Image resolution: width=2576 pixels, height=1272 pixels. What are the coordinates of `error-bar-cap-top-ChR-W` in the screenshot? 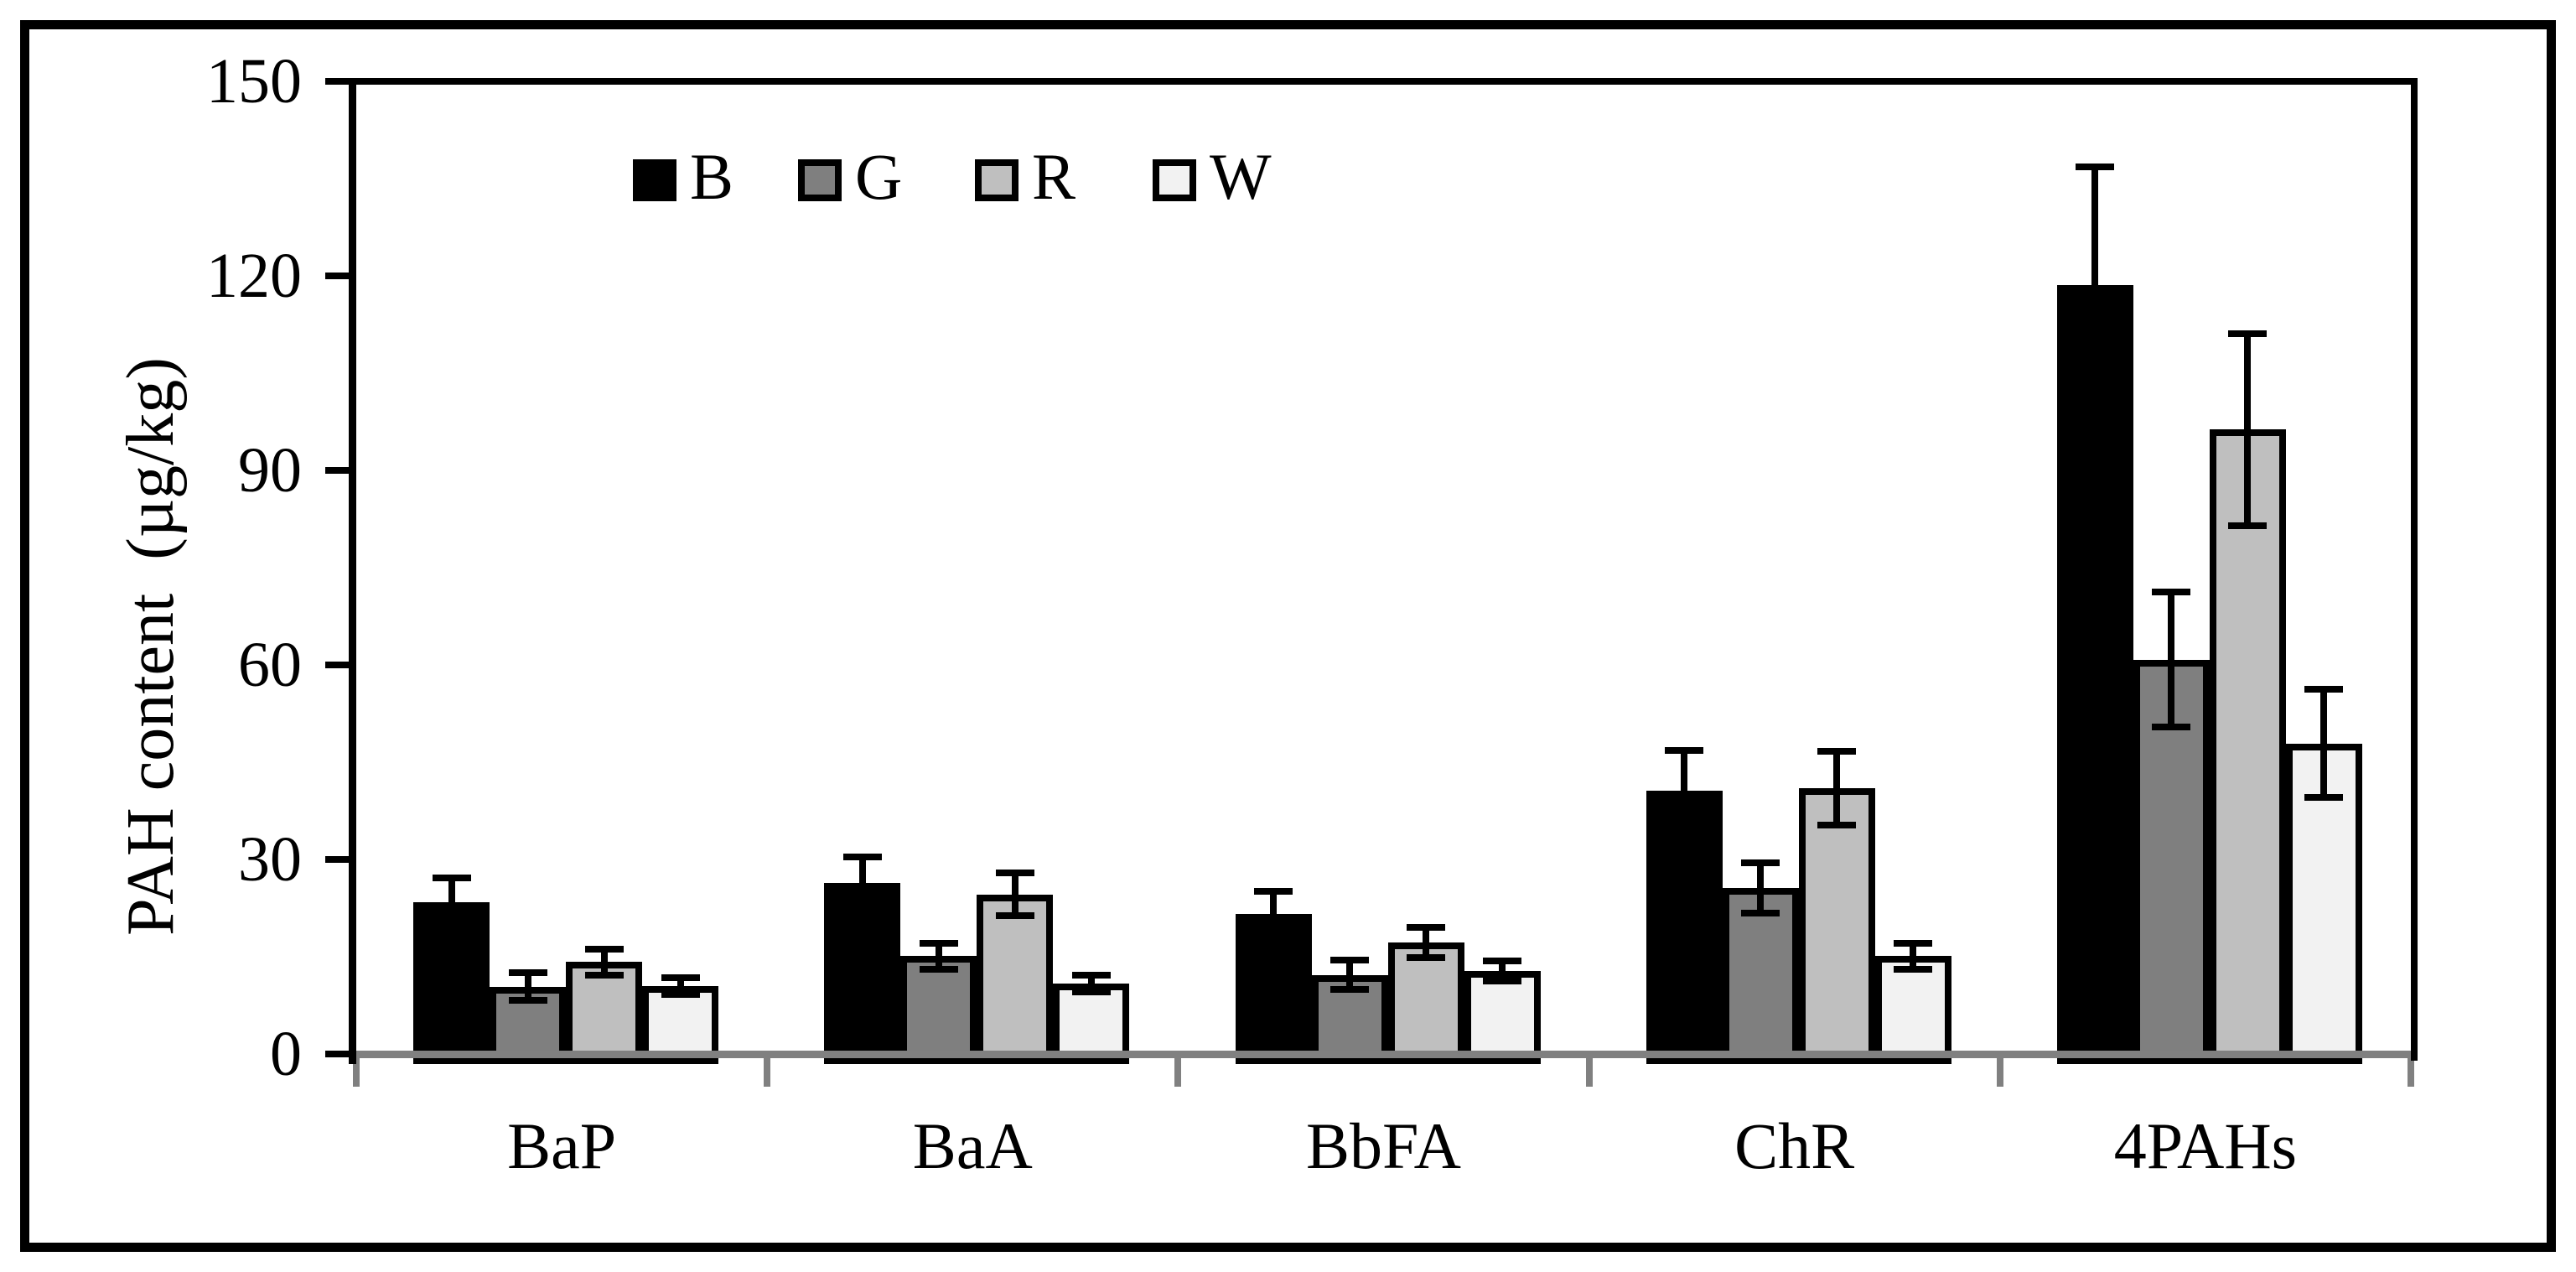 It's located at (1913, 943).